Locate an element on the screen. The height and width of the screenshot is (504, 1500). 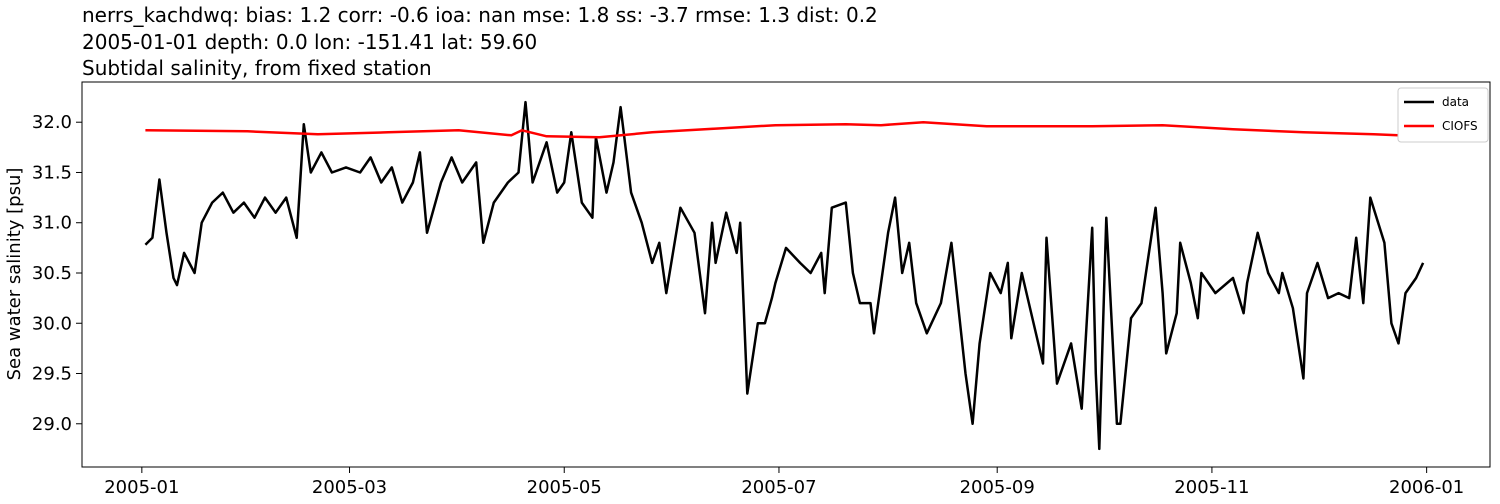
x-tick-label: 2005-05 is located at coordinates (564, 487).